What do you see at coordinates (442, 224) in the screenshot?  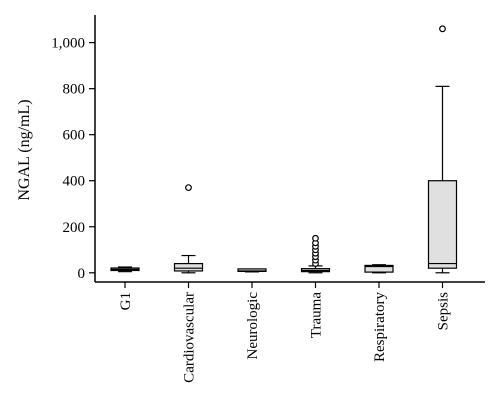 I see `box-sepsis` at bounding box center [442, 224].